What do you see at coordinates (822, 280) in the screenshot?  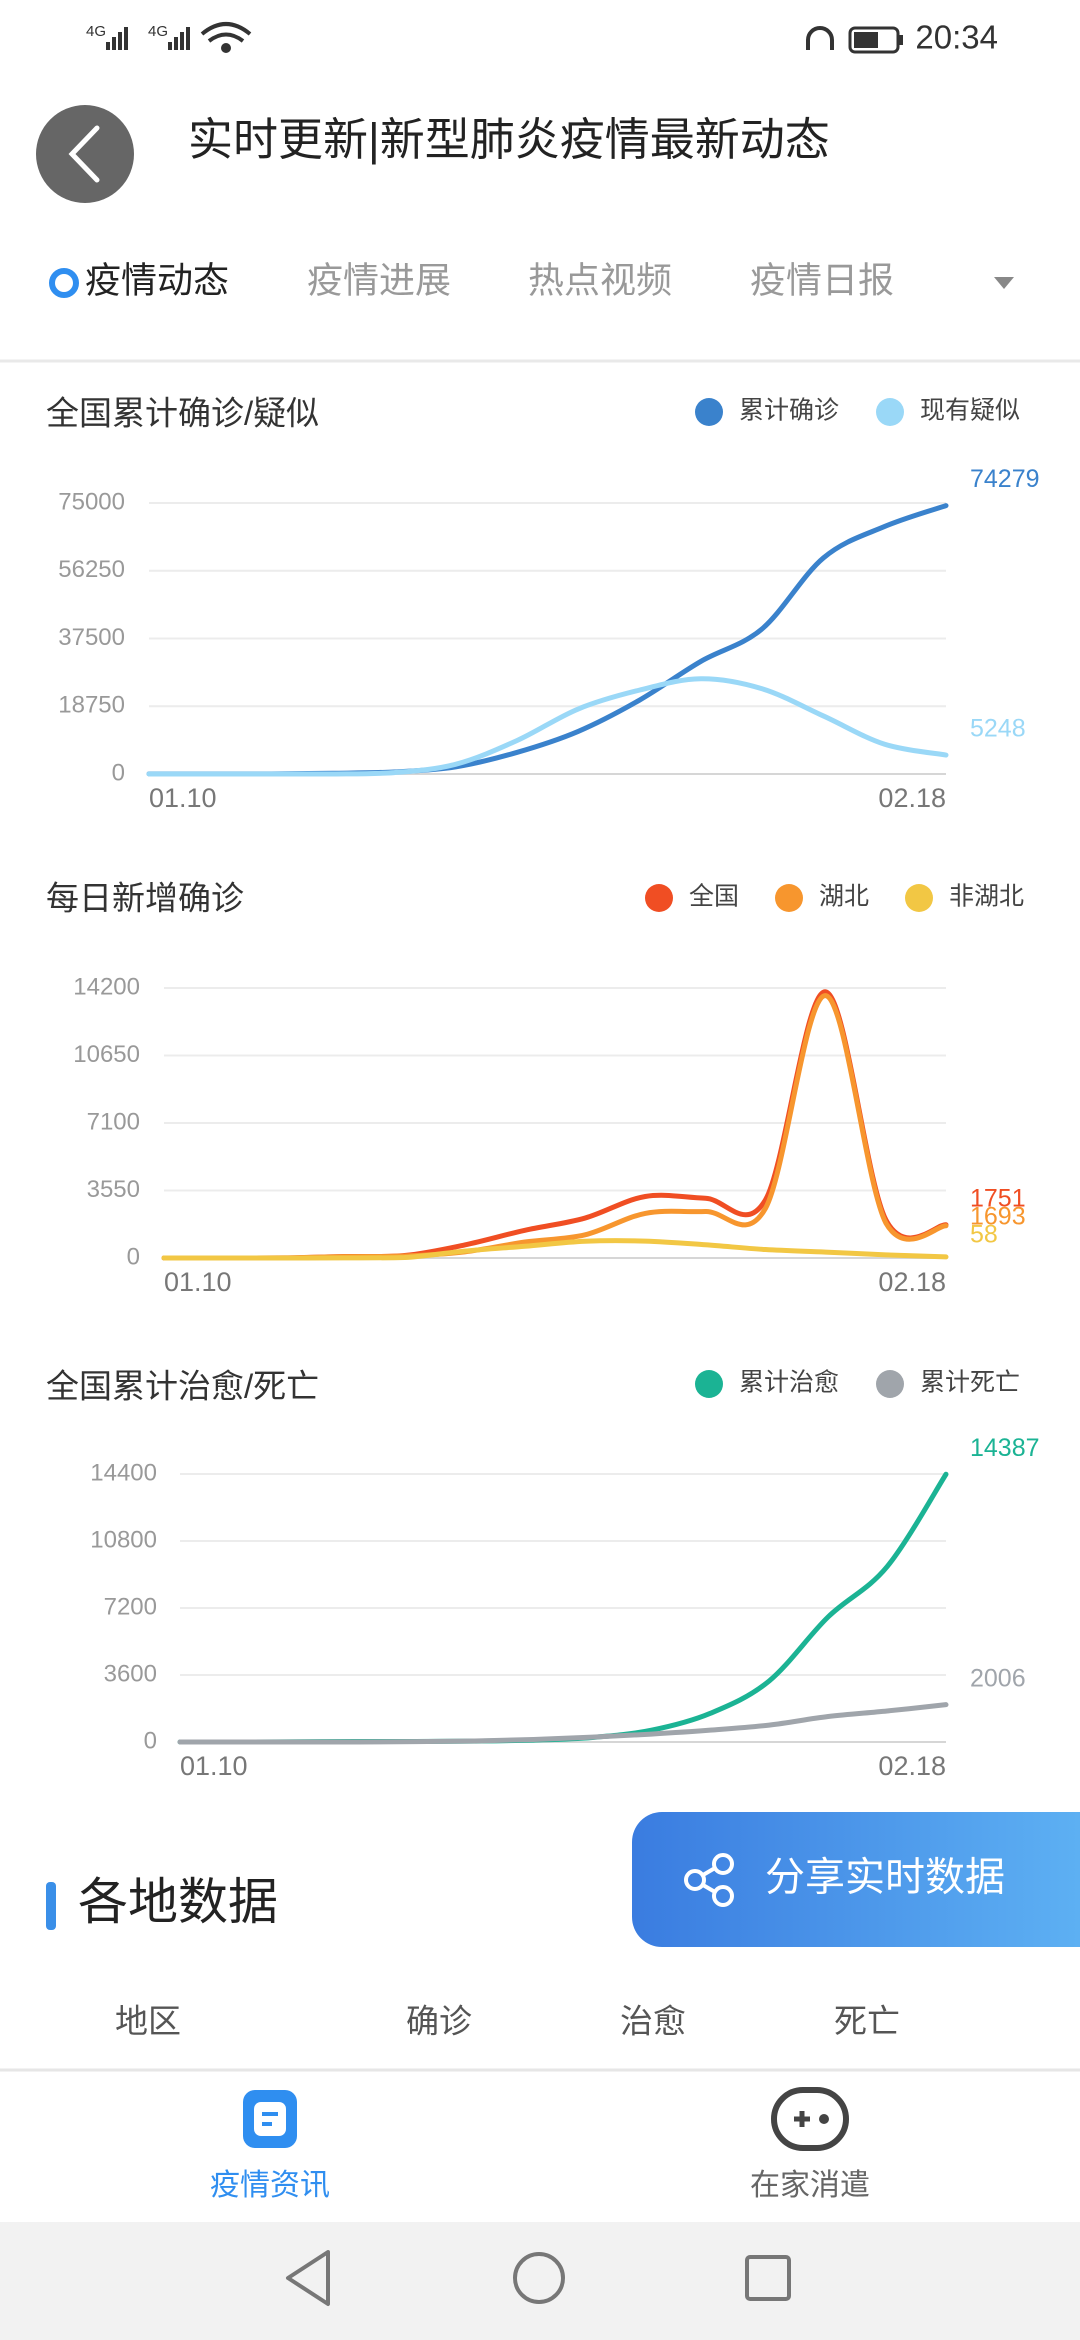 I see `tab: 疫情日报` at bounding box center [822, 280].